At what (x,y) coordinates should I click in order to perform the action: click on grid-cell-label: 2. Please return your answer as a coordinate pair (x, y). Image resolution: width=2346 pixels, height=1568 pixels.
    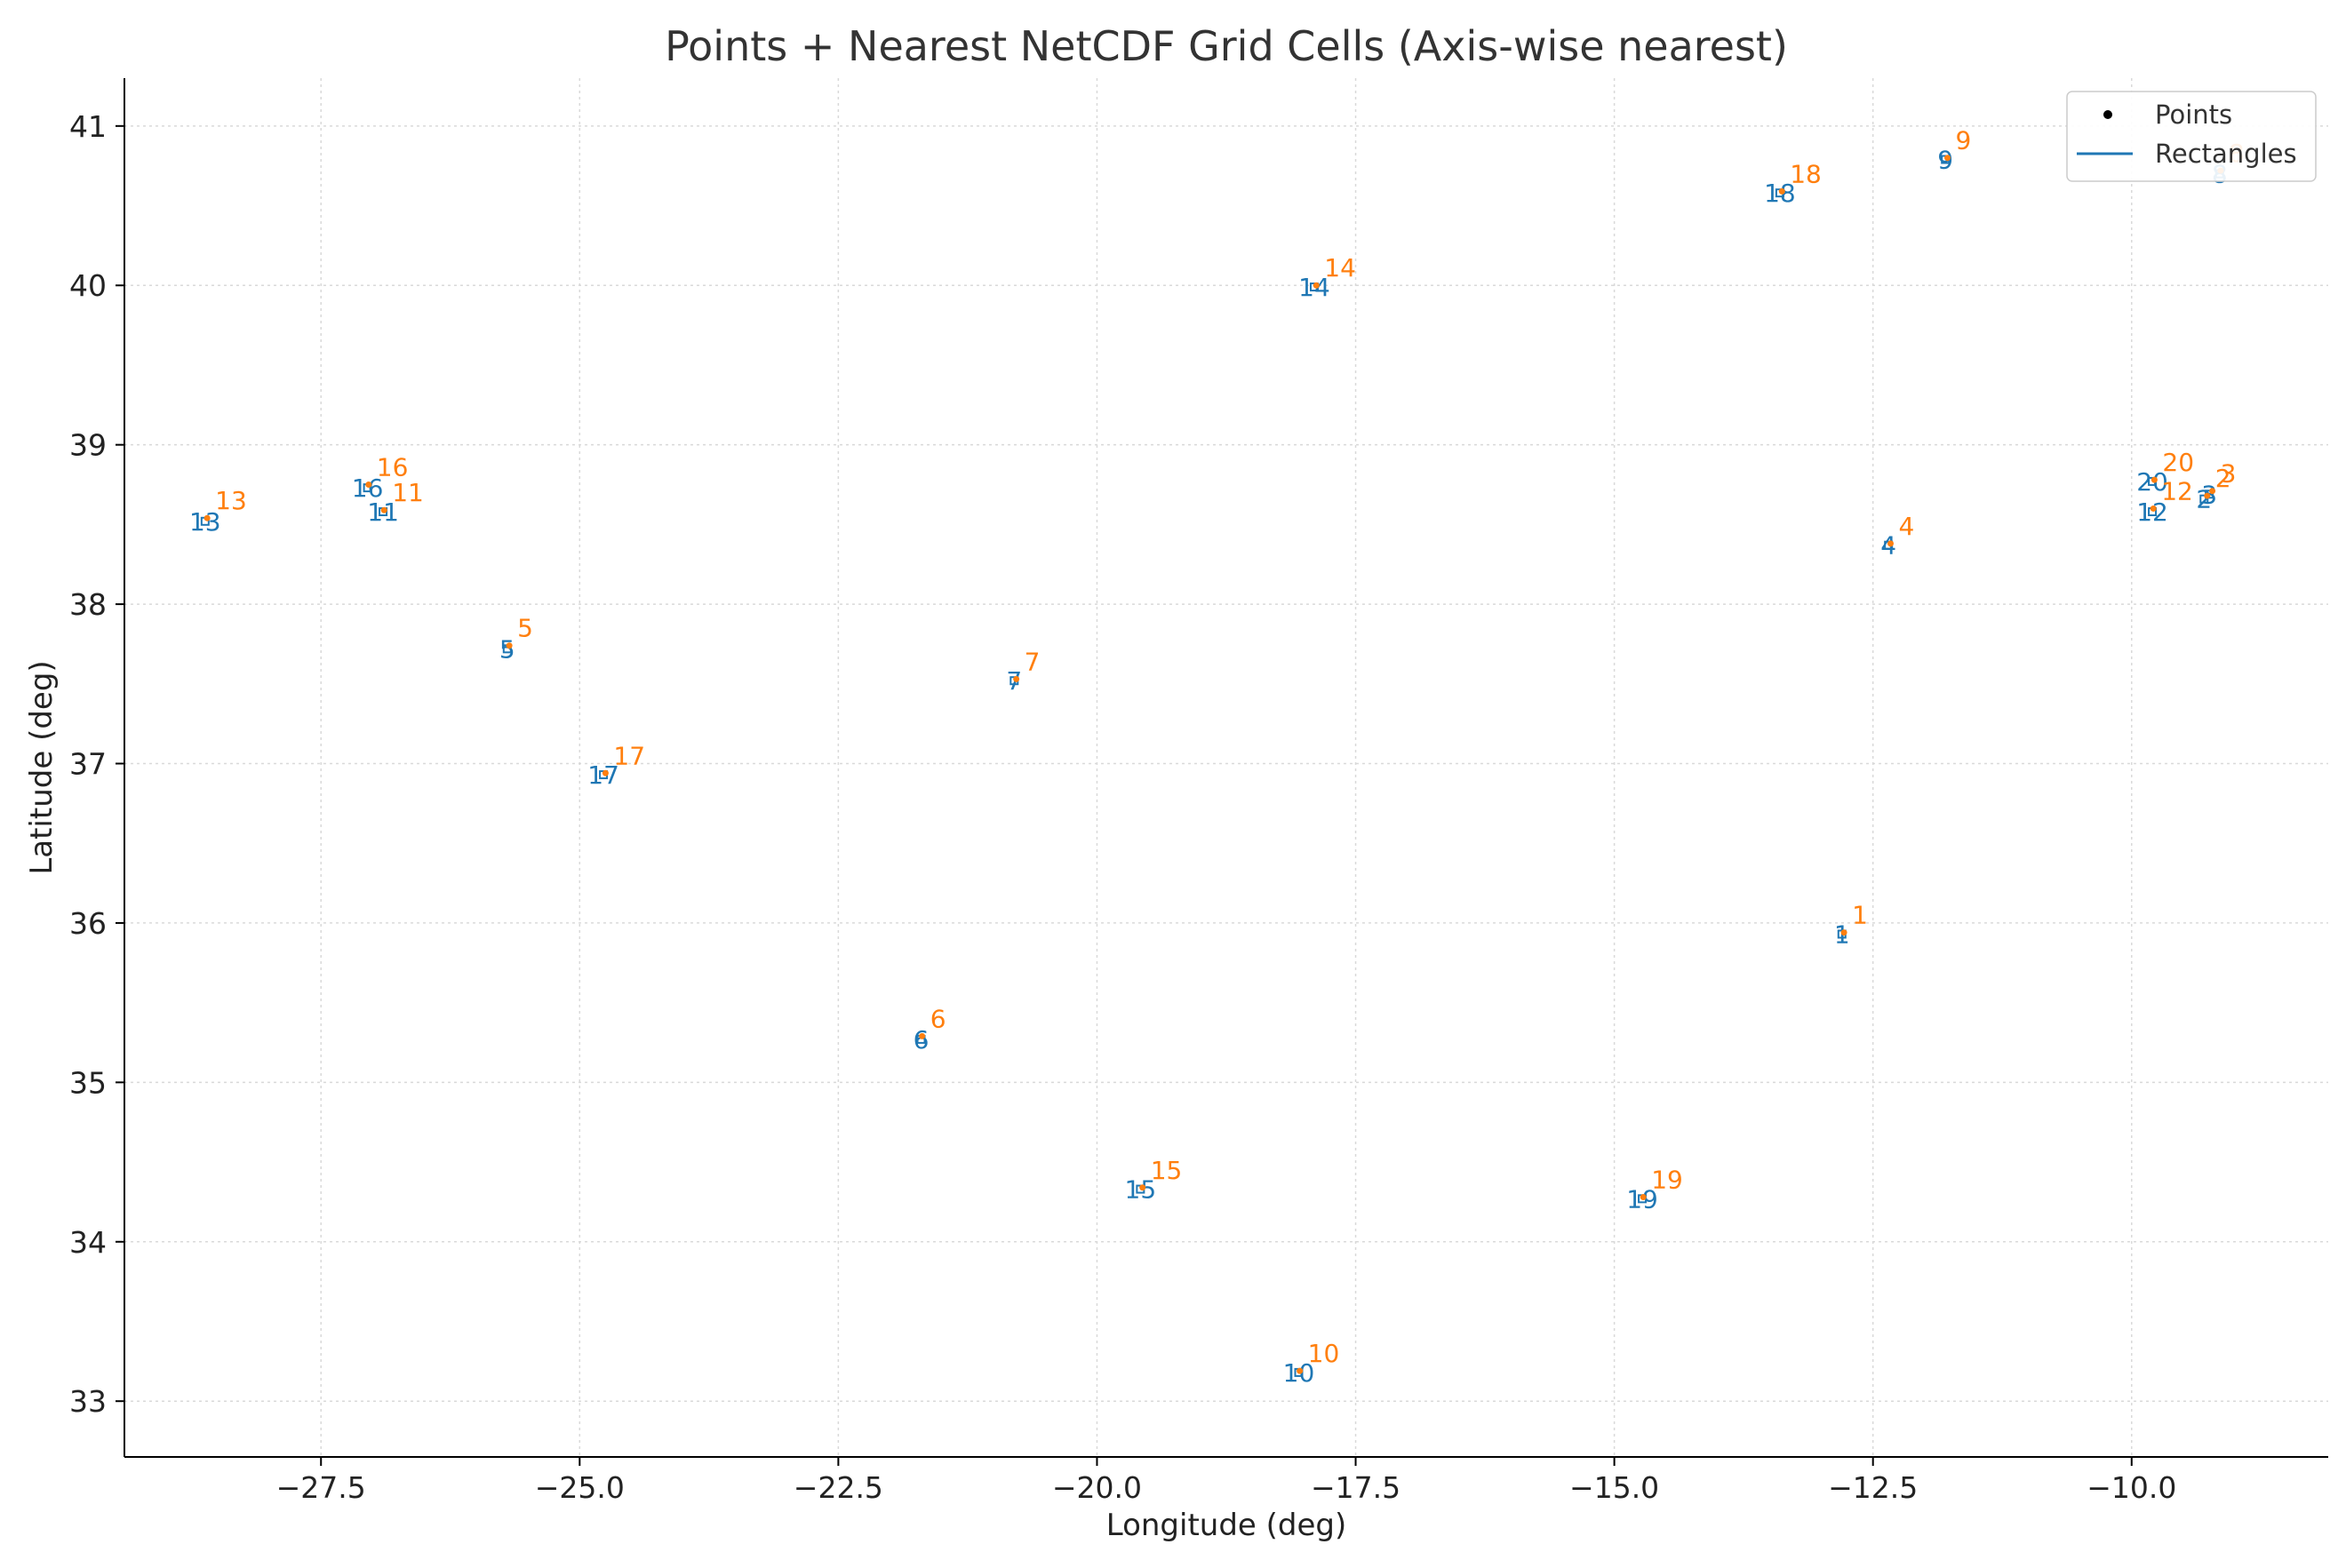
    Looking at the image, I should click on (2204, 499).